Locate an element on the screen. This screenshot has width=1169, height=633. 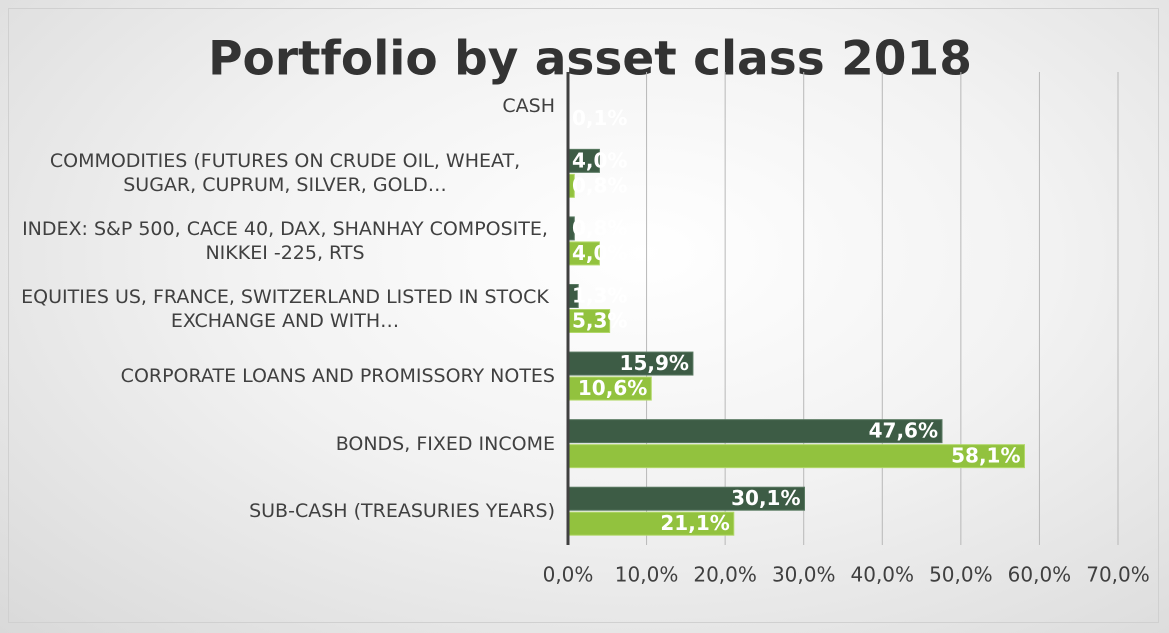
x-tick-label: 20,0% is located at coordinates (725, 575).